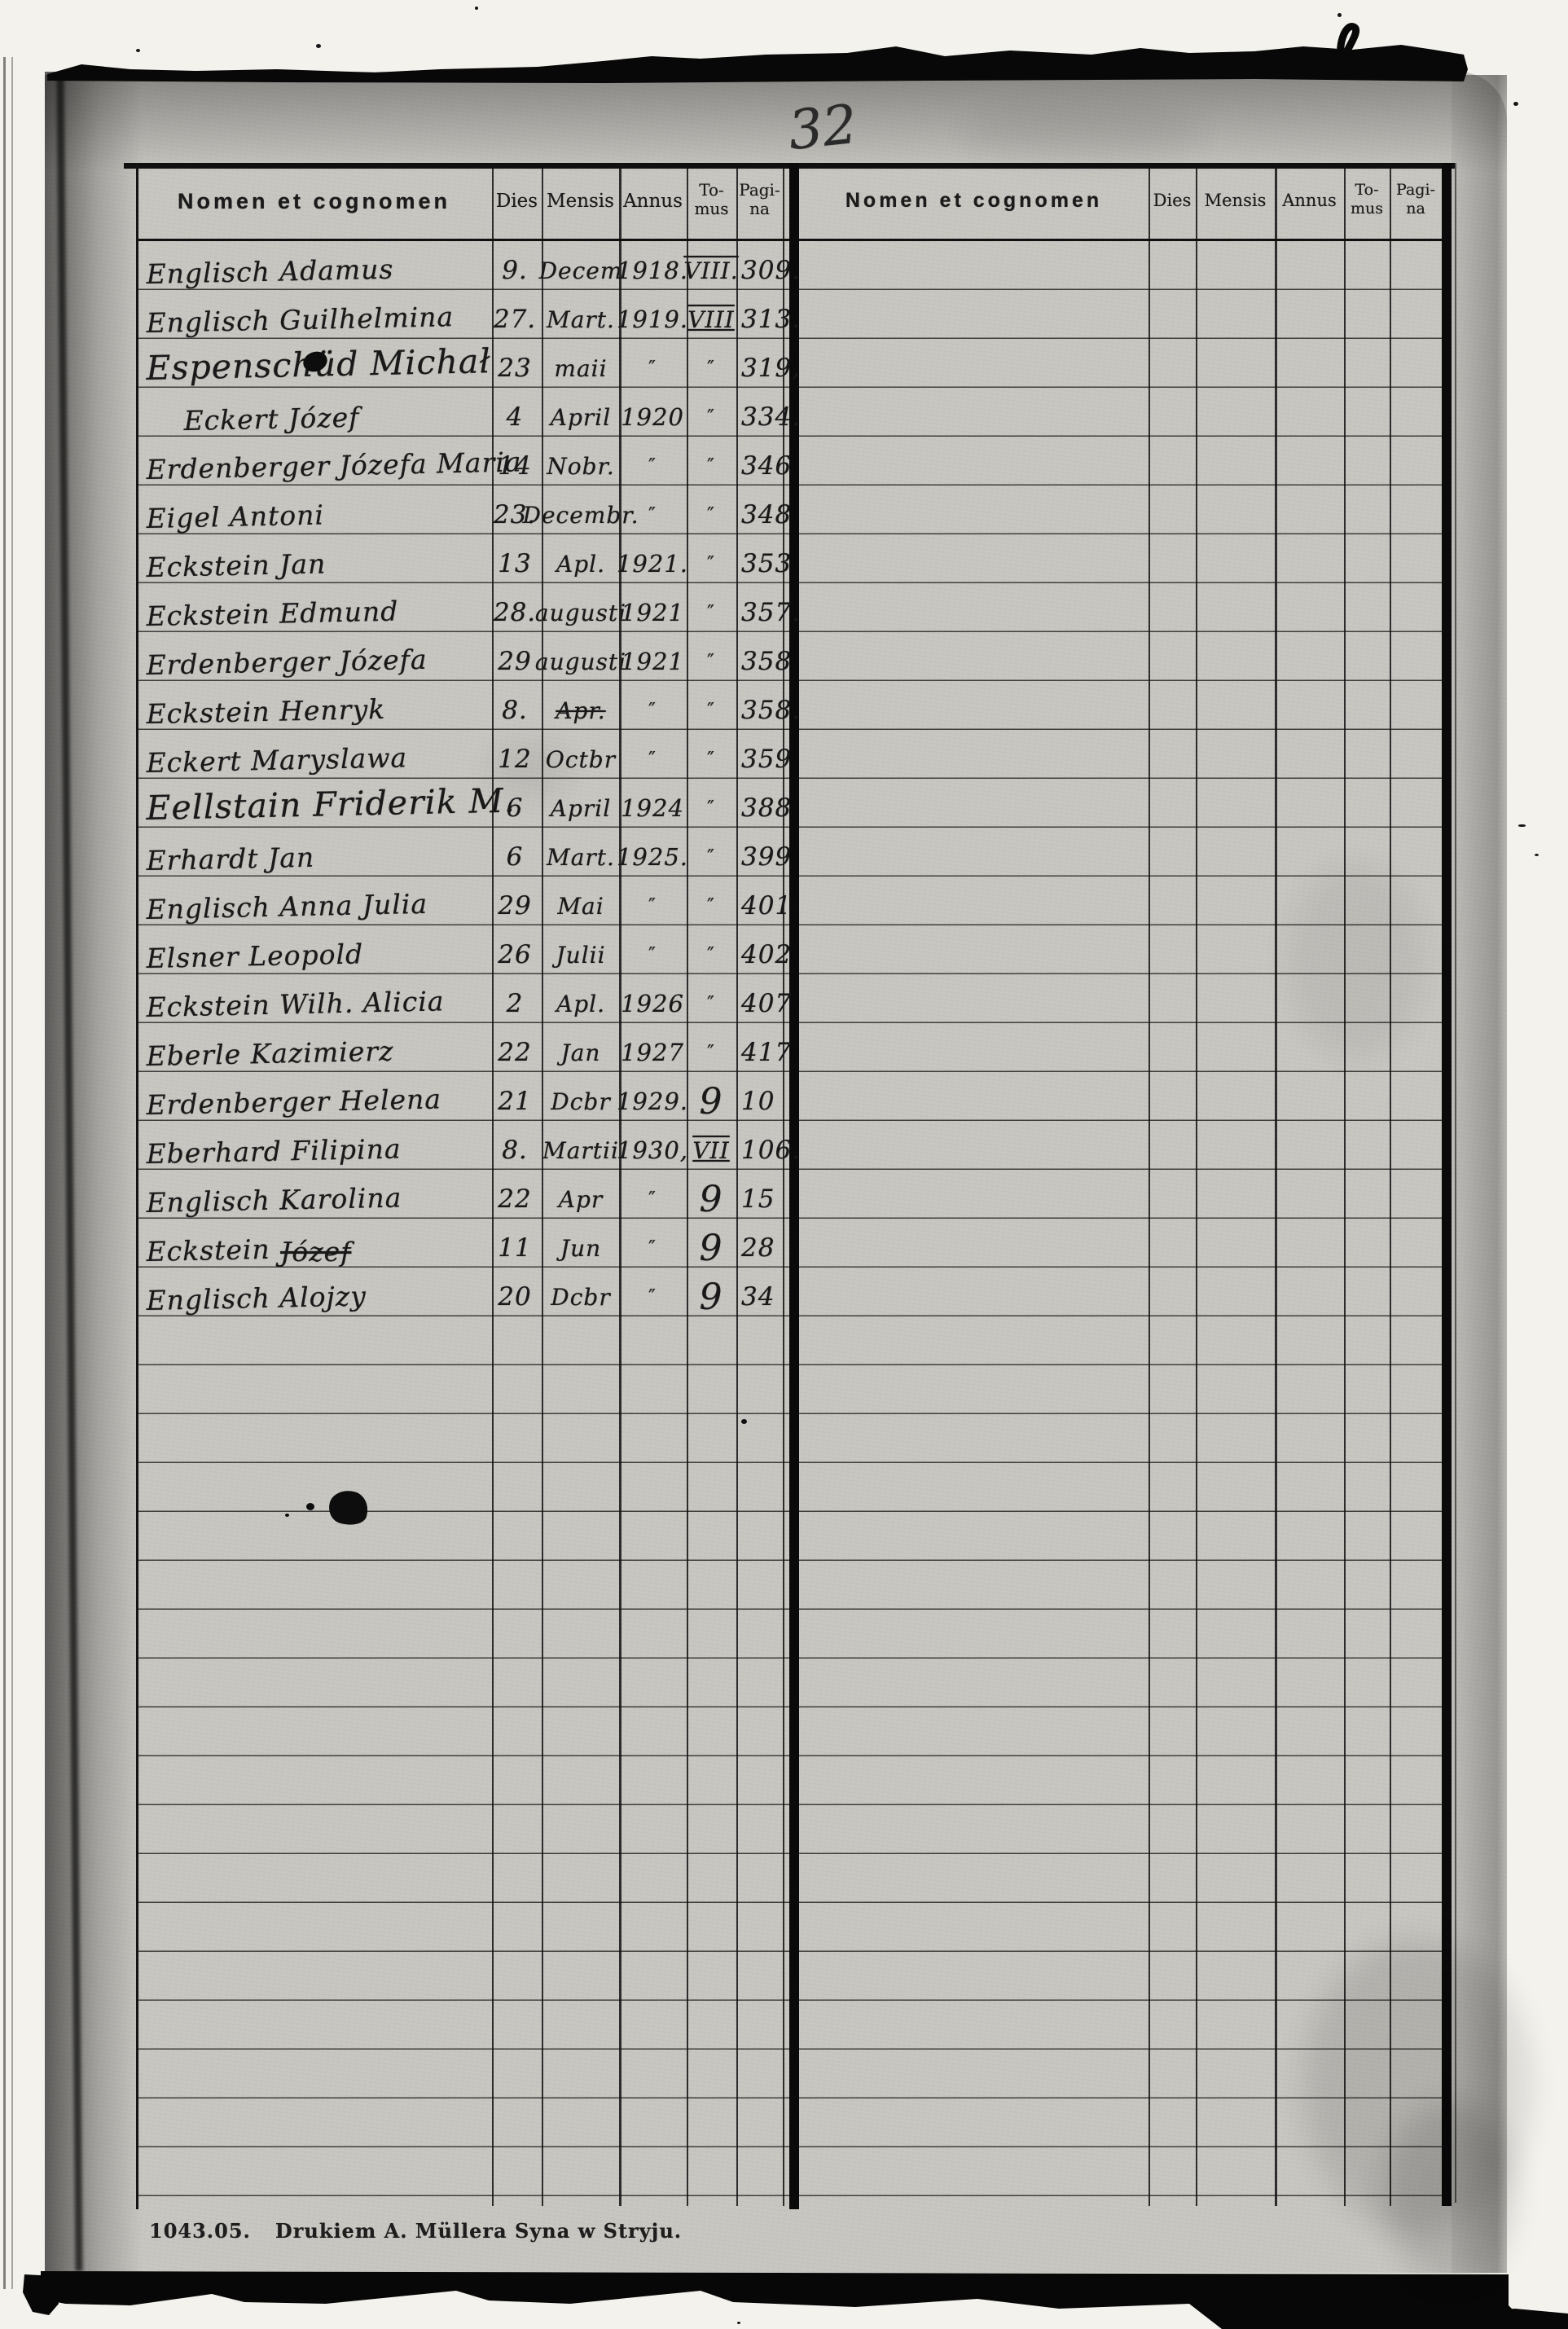 The image size is (1568, 2329). I want to click on cell-pagina: 28, so click(758, 1248).